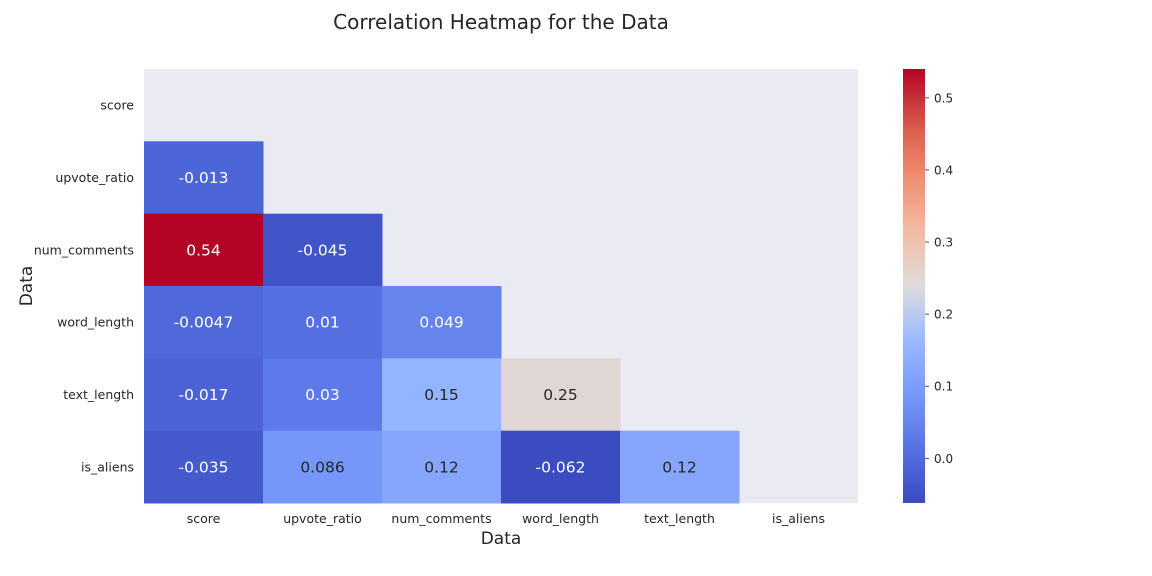 Image resolution: width=1152 pixels, height=576 pixels. I want to click on colorbar-tick-label: 0.3, so click(943, 243).